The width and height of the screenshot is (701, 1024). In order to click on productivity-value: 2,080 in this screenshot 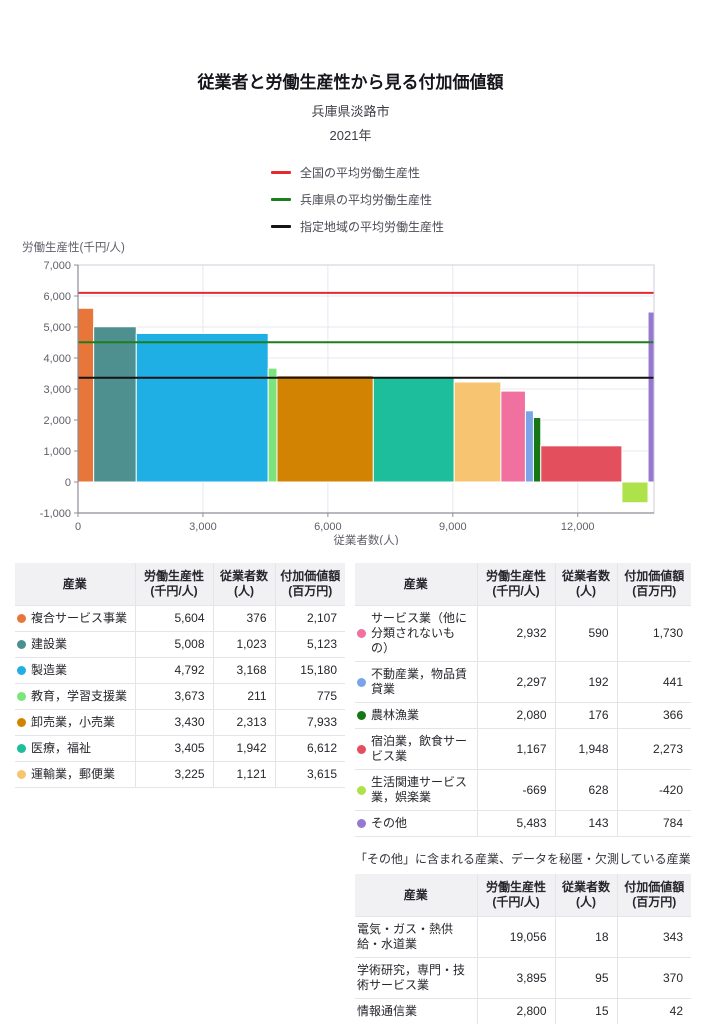, I will do `click(515, 715)`.